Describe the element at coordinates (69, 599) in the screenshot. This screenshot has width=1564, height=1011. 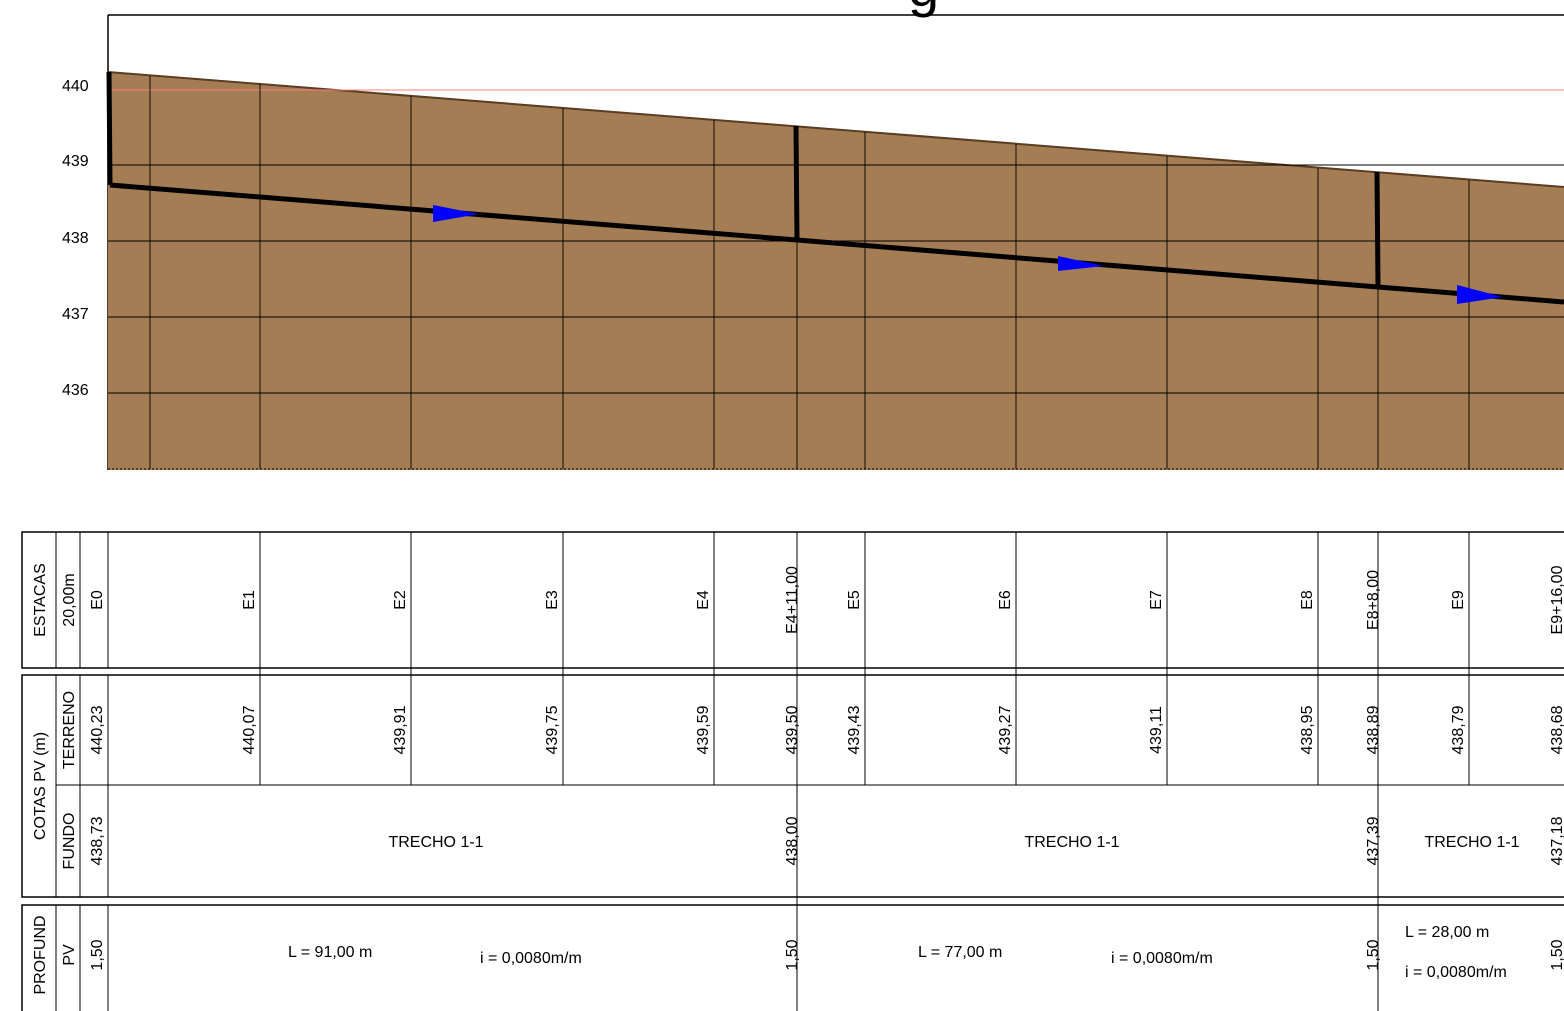
I see `header-spacing: 20,00m` at that location.